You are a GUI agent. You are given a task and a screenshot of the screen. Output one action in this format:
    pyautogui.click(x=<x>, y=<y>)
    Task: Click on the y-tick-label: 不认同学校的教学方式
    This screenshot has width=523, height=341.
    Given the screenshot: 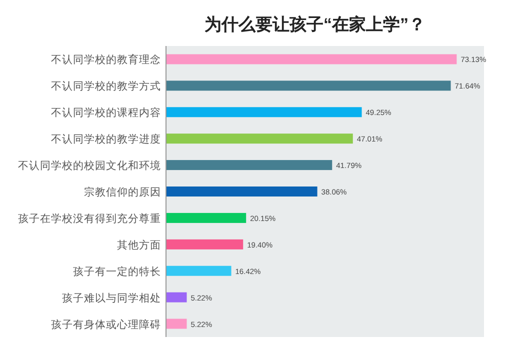 What is the action you would take?
    pyautogui.click(x=106, y=86)
    